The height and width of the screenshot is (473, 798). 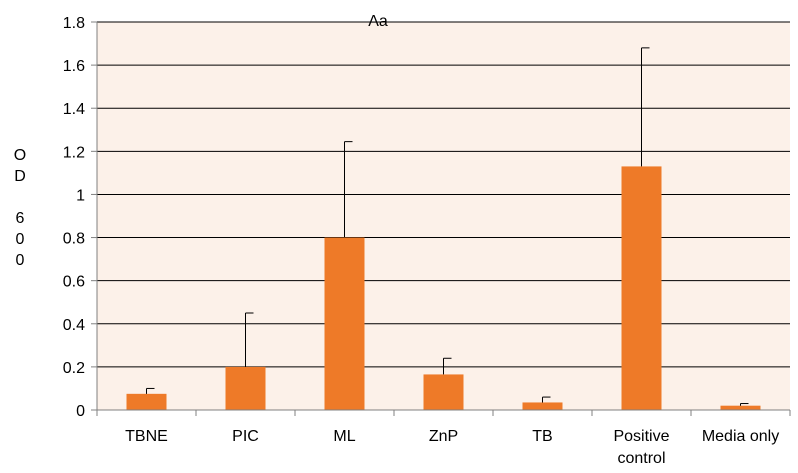 What do you see at coordinates (74, 66) in the screenshot?
I see `y-tick-label: 1.6` at bounding box center [74, 66].